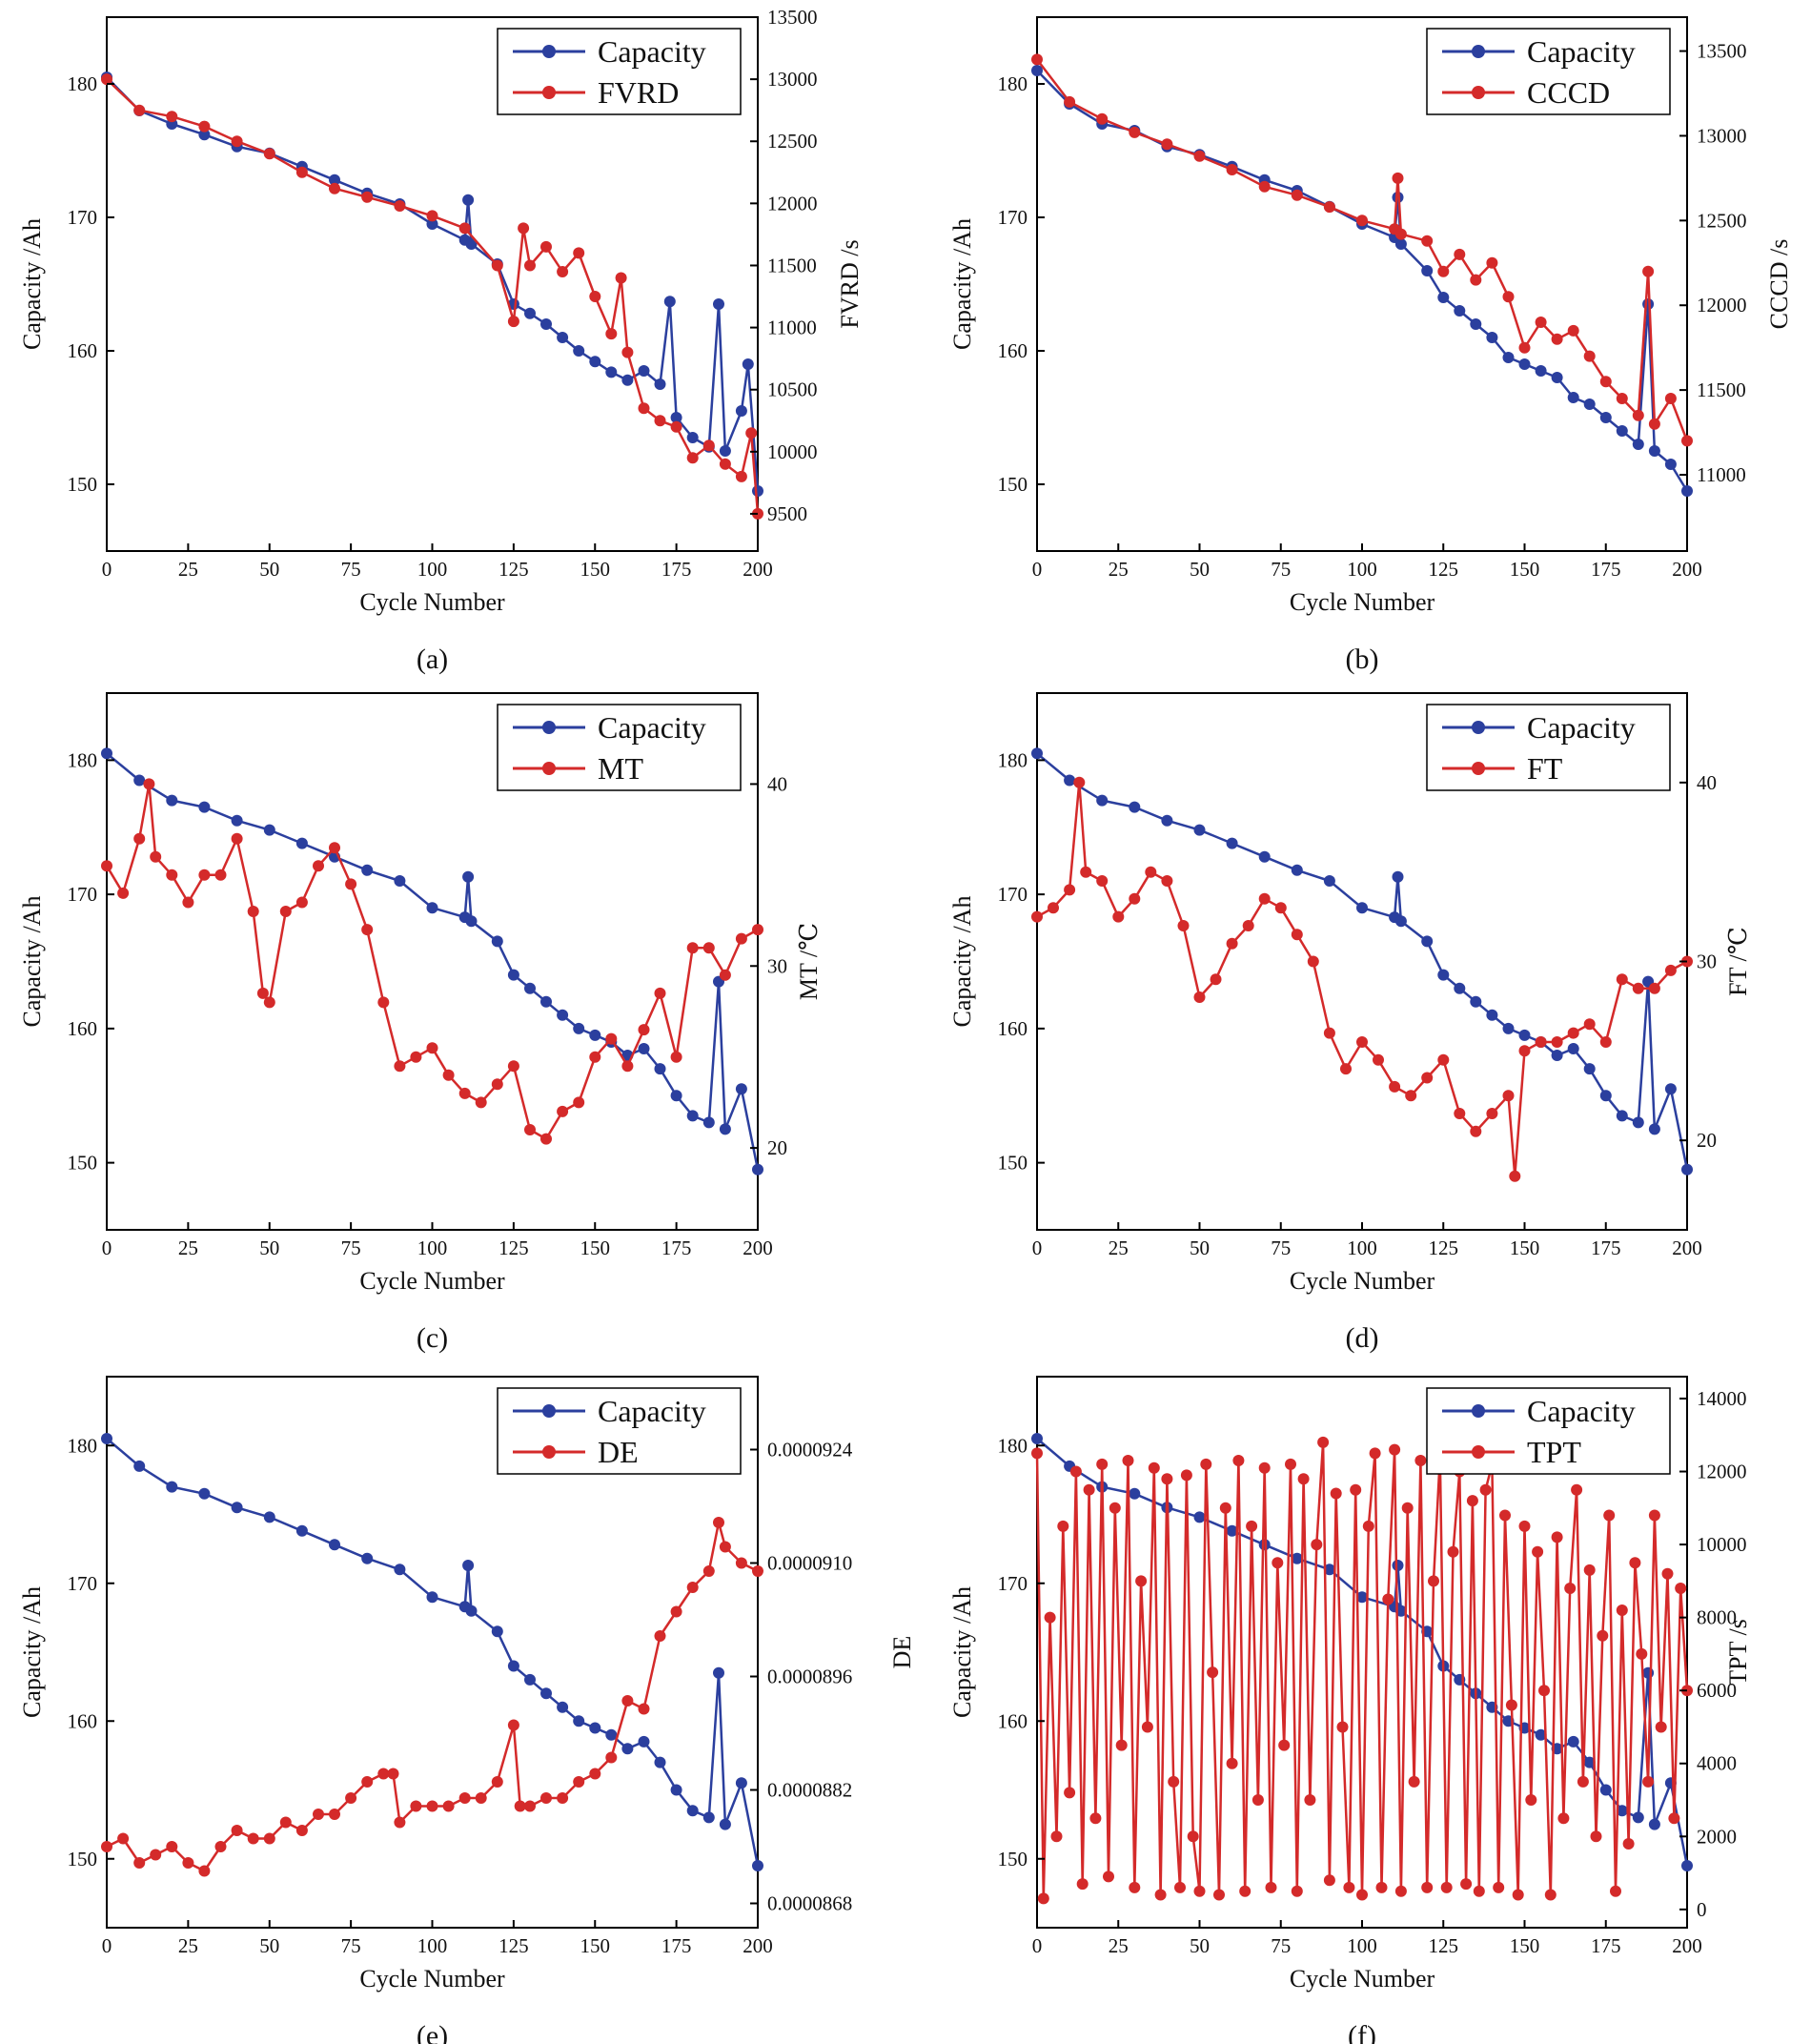 This screenshot has width=1811, height=2044. What do you see at coordinates (810, 1450) in the screenshot?
I see `y2-tick-label: 0.0000924` at bounding box center [810, 1450].